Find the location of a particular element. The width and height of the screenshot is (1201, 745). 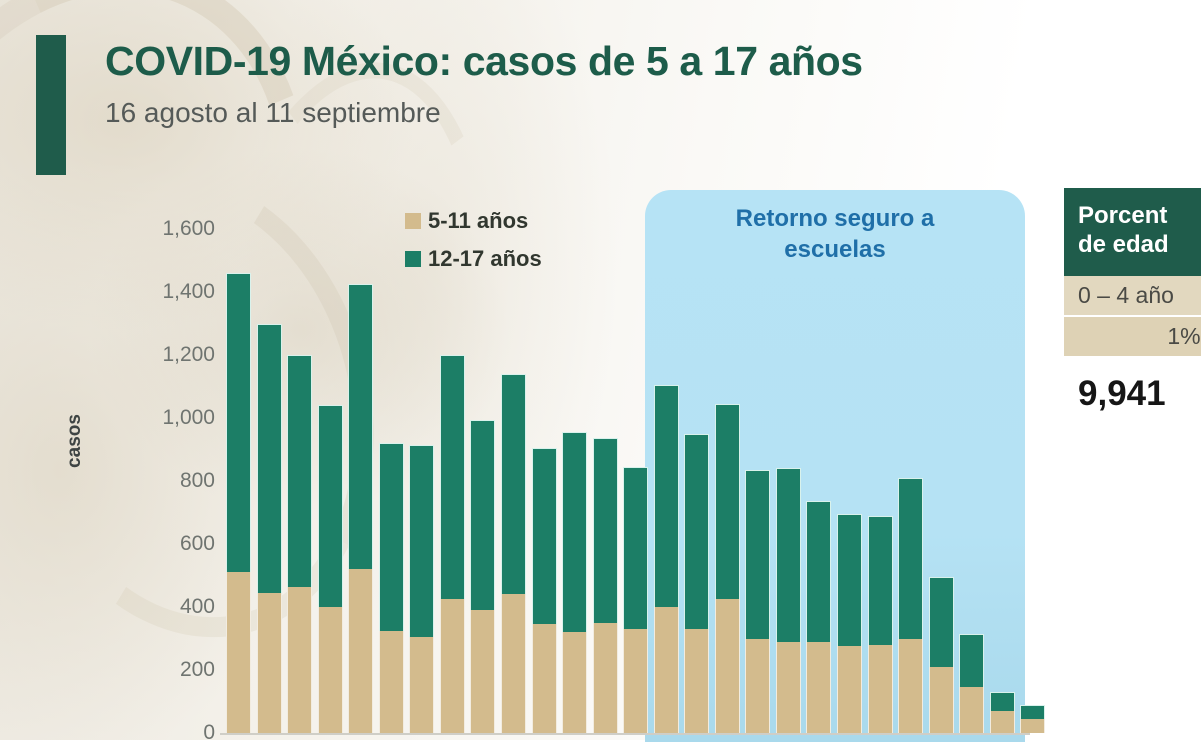

side-panel-header: Porcent de edad is located at coordinates (1132, 232).